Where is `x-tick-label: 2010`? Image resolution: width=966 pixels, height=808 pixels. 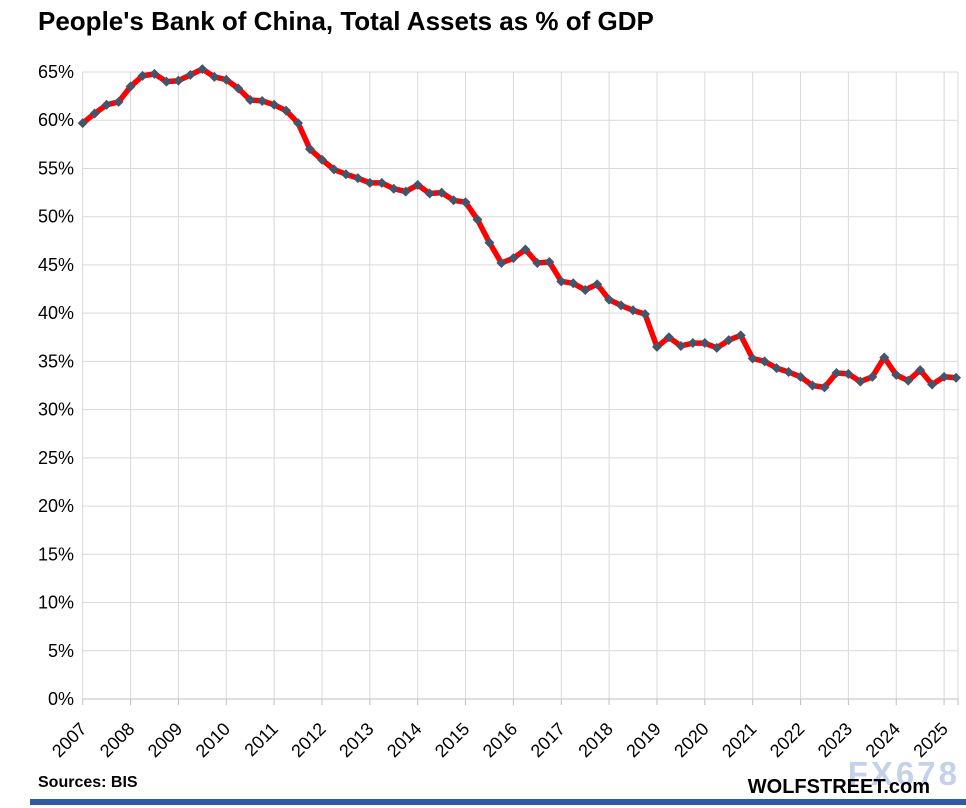 x-tick-label: 2010 is located at coordinates (213, 740).